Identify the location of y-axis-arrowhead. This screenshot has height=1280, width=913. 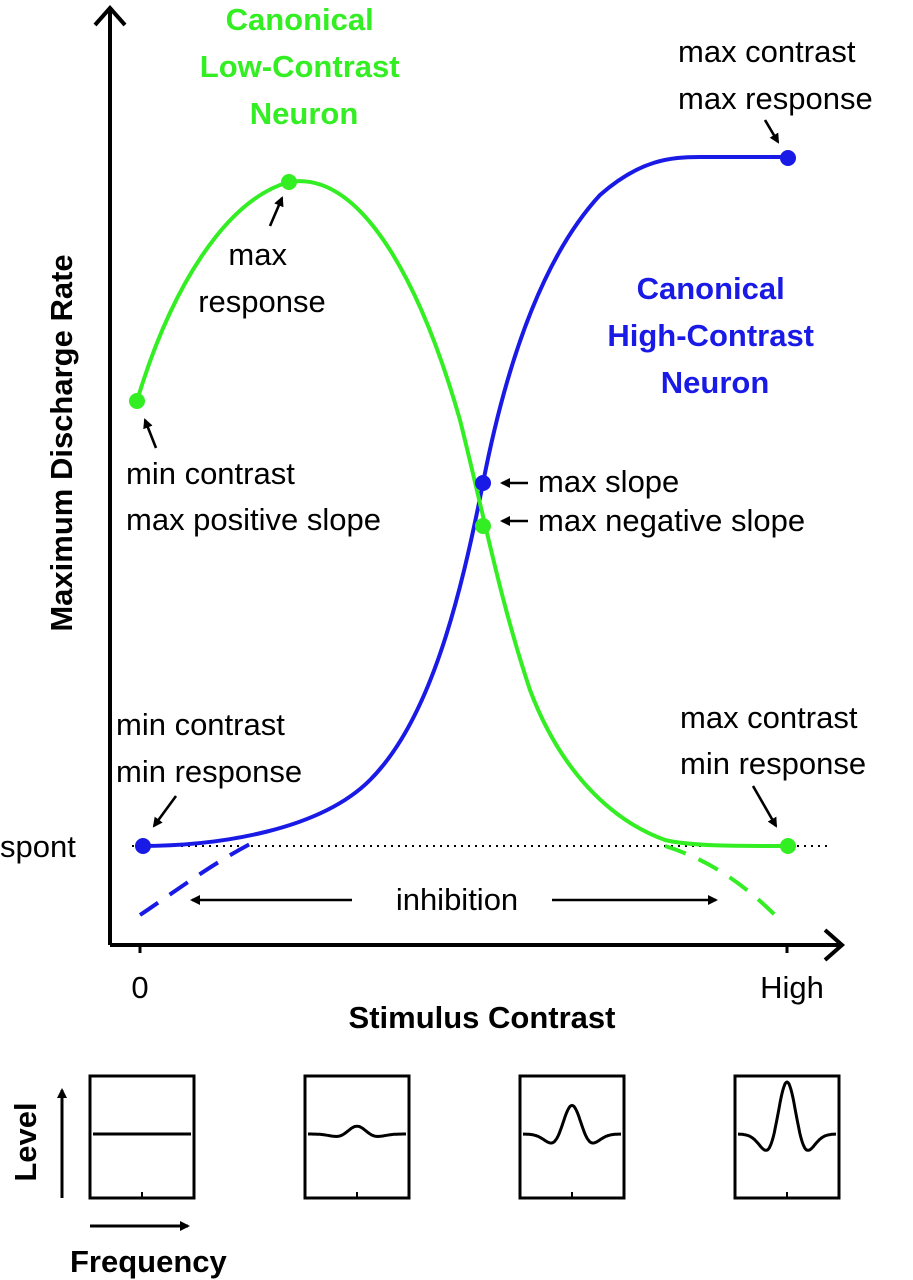
(110, 15).